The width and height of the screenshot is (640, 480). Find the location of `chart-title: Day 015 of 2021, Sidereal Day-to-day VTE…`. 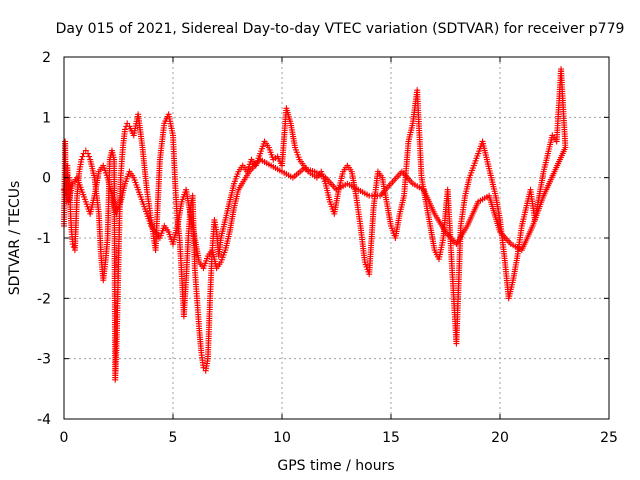

chart-title: Day 015 of 2021, Sidereal Day-to-day VTE… is located at coordinates (340, 29).